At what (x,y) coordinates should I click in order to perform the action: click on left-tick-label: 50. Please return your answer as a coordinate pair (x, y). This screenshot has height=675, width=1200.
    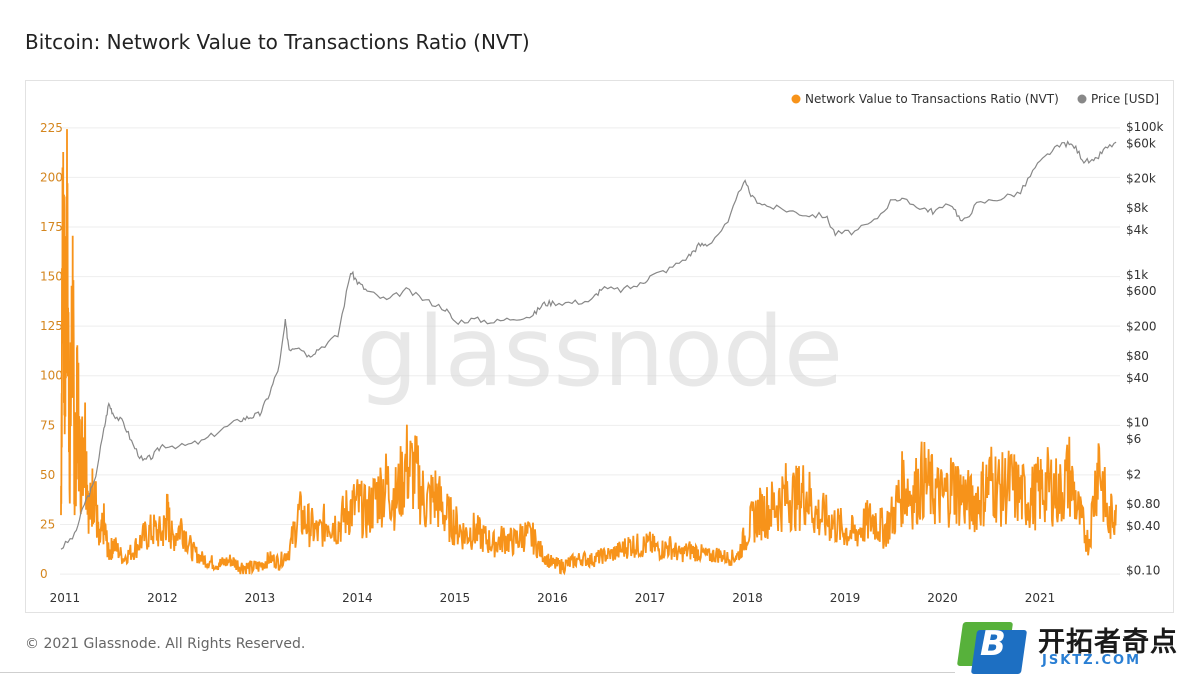
    Looking at the image, I should click on (47, 475).